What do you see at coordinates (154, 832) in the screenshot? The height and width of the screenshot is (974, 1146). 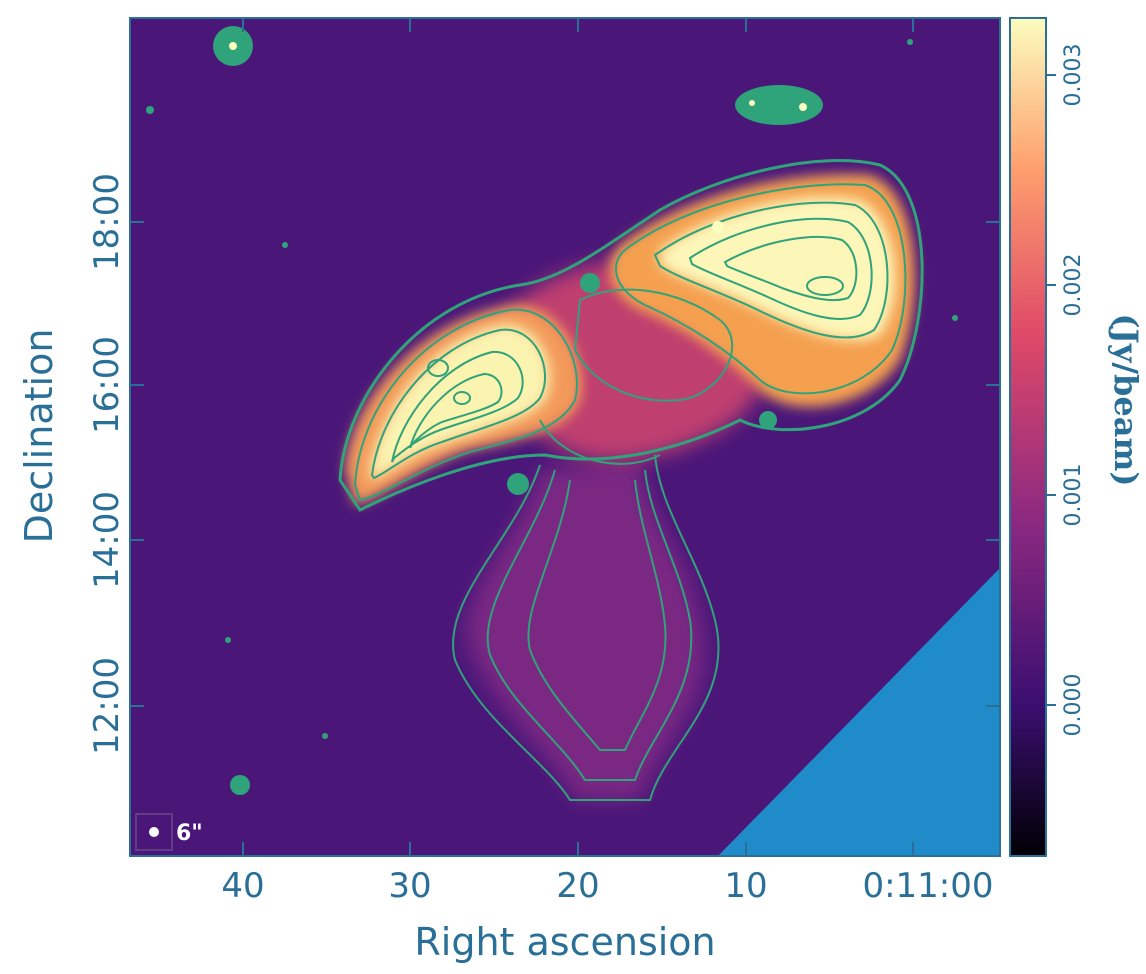 I see `beam-ellipse` at bounding box center [154, 832].